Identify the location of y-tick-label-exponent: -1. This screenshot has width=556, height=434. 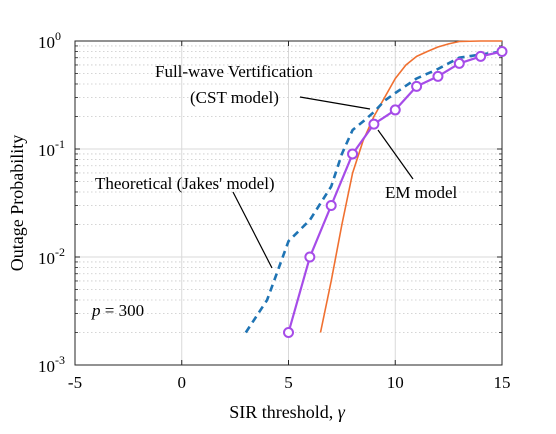
(60, 144).